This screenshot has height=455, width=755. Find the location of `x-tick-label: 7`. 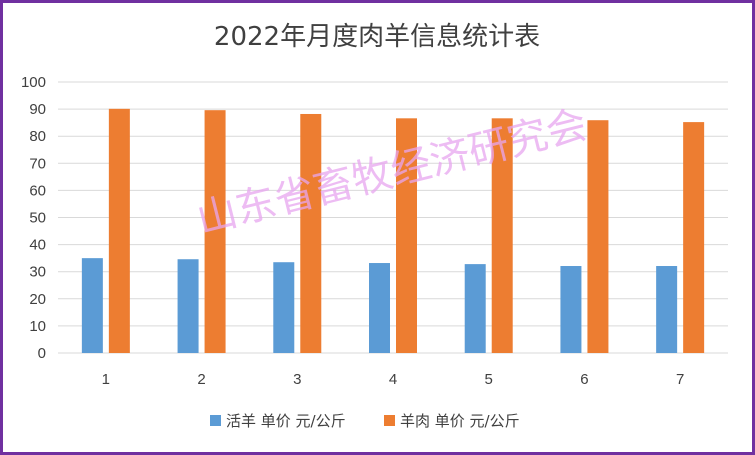

x-tick-label: 7 is located at coordinates (680, 379).